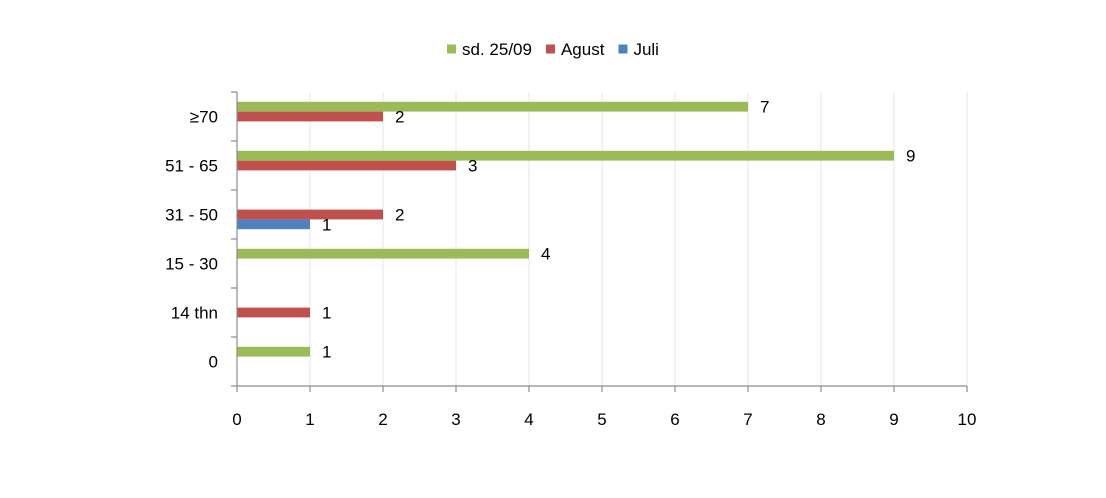 Image resolution: width=1106 pixels, height=498 pixels. I want to click on x-tick-label: 0, so click(236, 419).